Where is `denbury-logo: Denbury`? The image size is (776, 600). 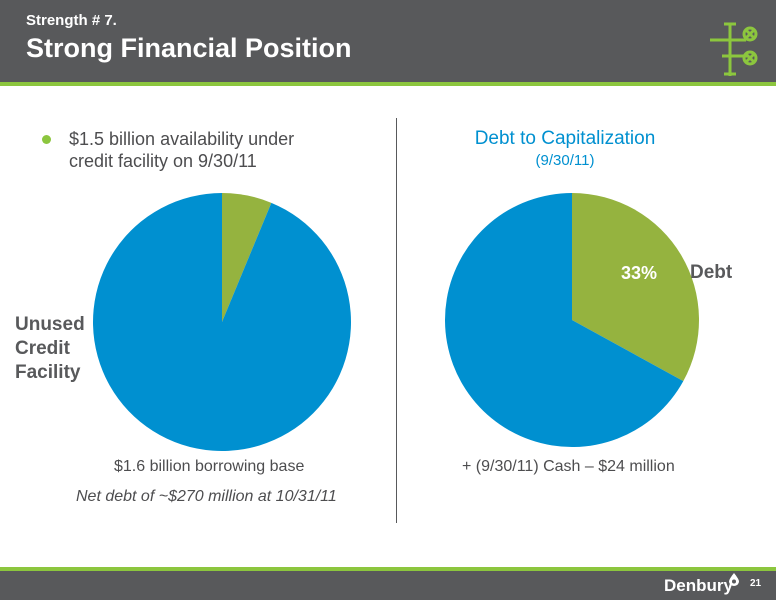
denbury-logo: Denbury is located at coordinates (698, 585).